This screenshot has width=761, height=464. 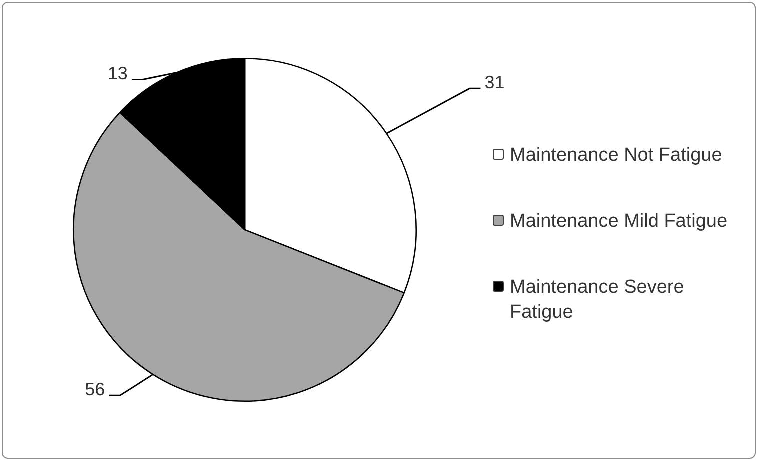 What do you see at coordinates (494, 82) in the screenshot?
I see `data-label: 31` at bounding box center [494, 82].